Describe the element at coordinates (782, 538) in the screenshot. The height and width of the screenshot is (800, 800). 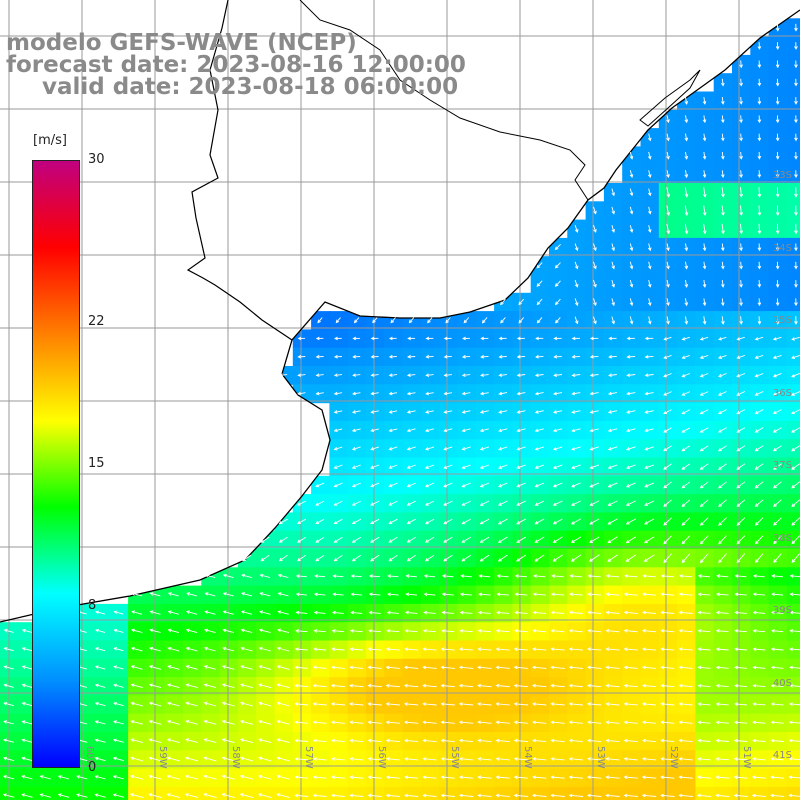
I see `latitude-label: 38S` at that location.